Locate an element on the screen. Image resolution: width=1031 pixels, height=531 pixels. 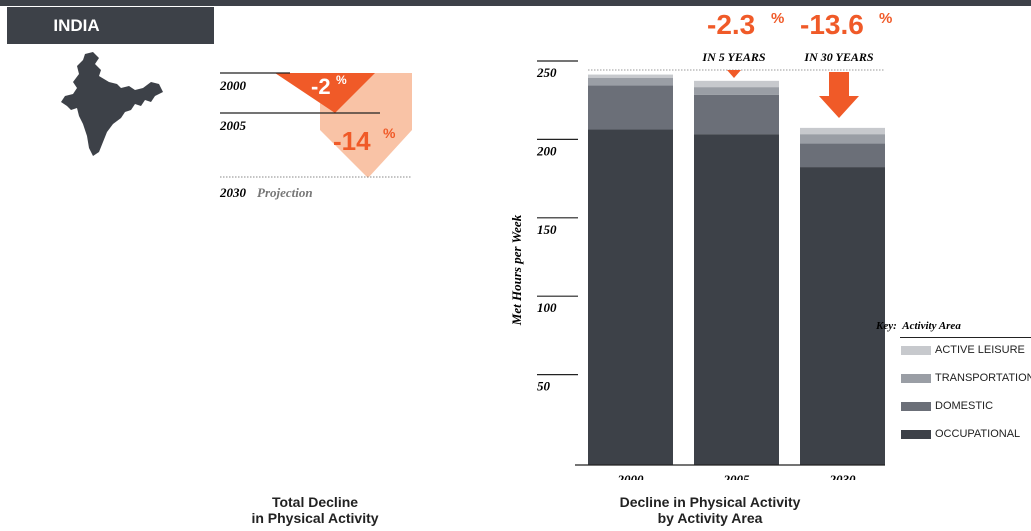
left-caption-line1: Total Decline is located at coordinates (315, 502).